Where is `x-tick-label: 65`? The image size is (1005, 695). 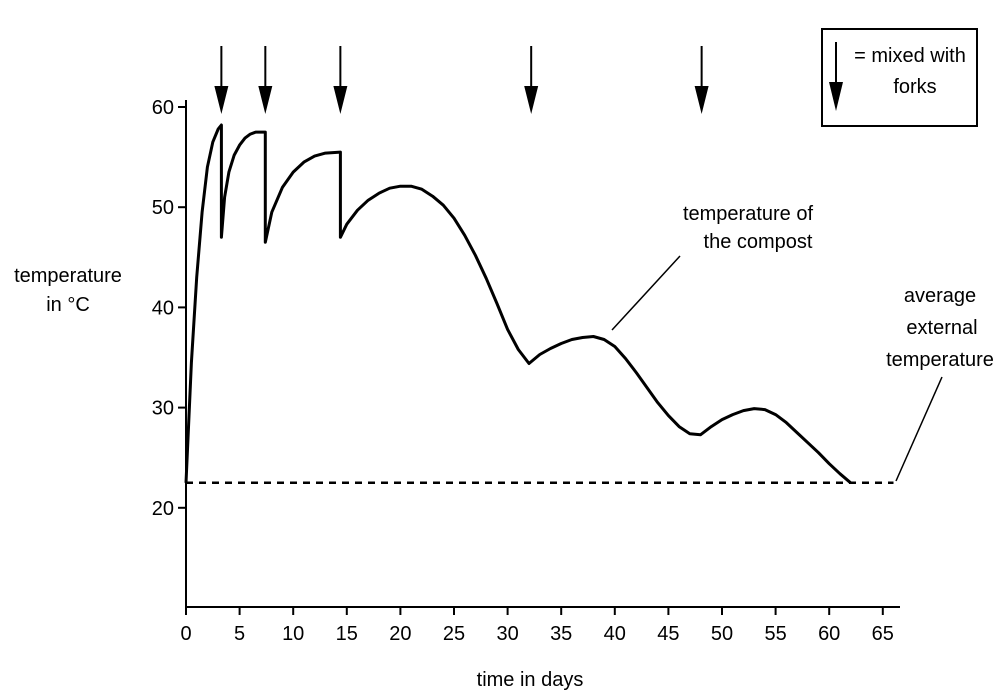
x-tick-label: 65 is located at coordinates (883, 634).